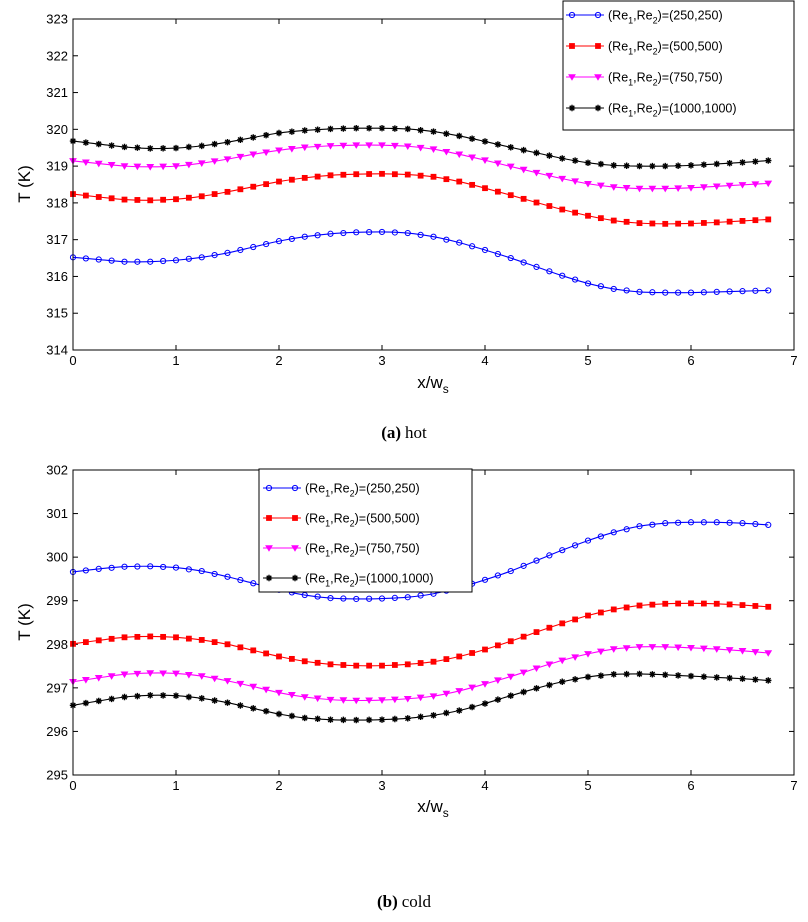  I want to click on y-tick-label: 316, so click(57, 276).